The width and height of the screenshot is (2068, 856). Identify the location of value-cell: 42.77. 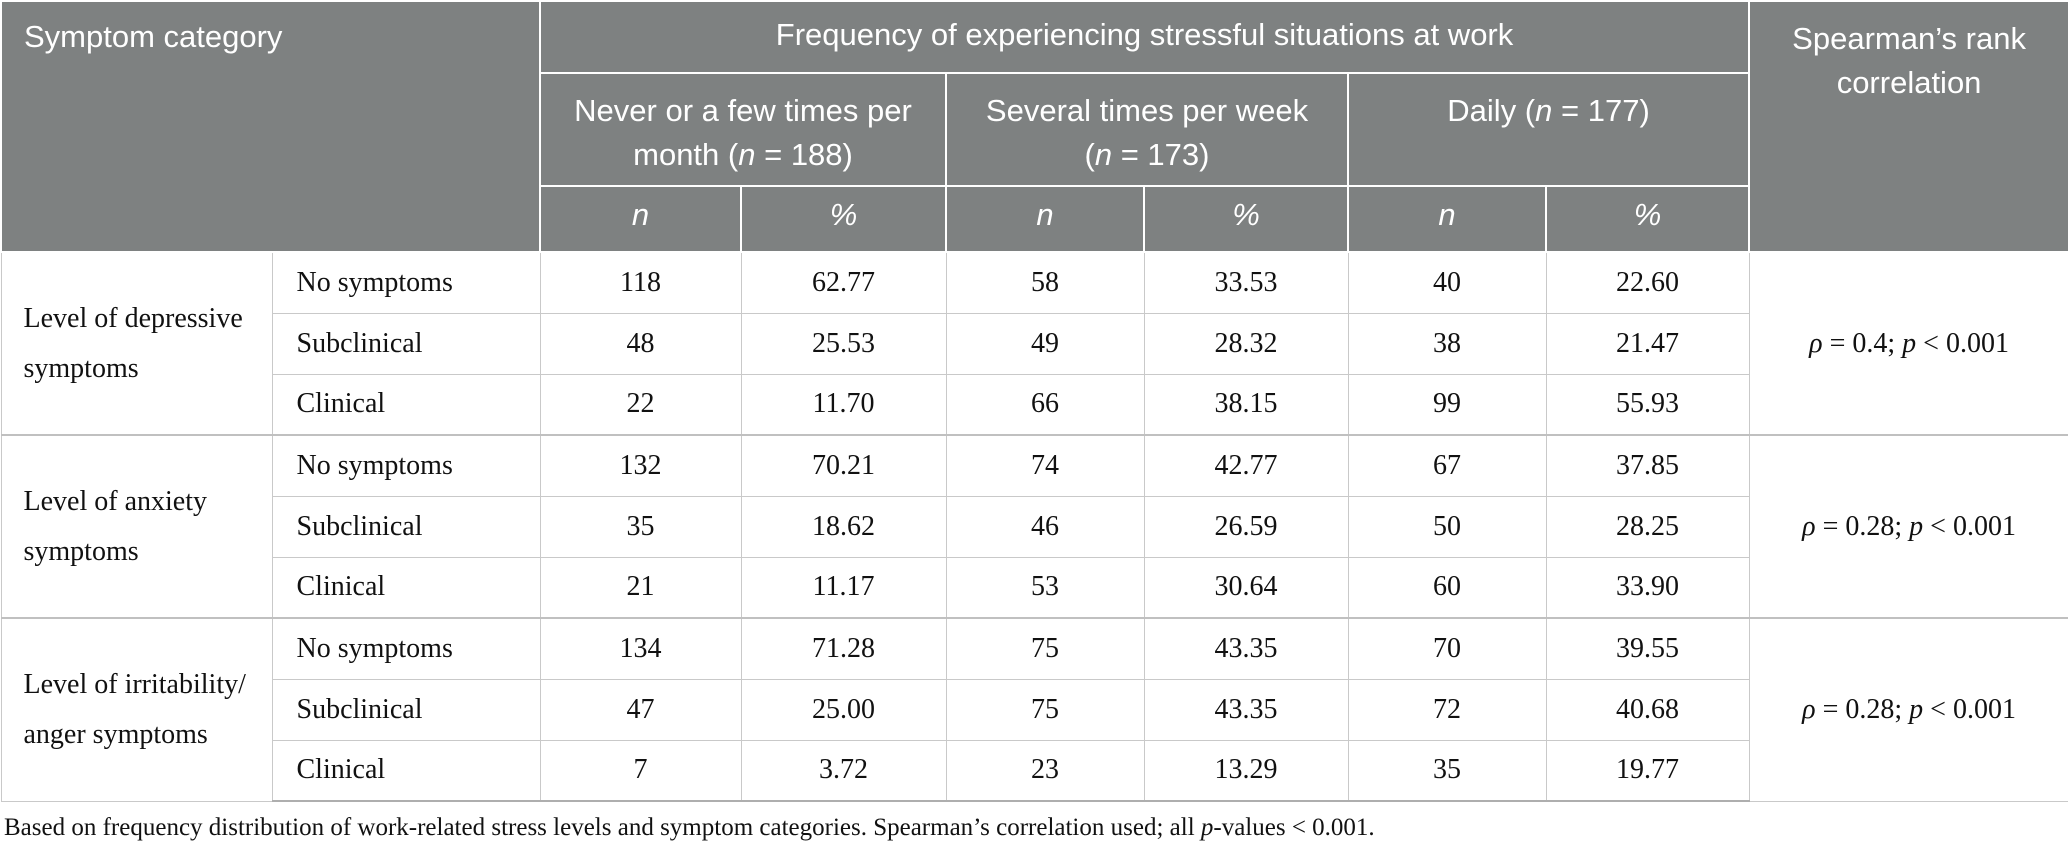
(1246, 465).